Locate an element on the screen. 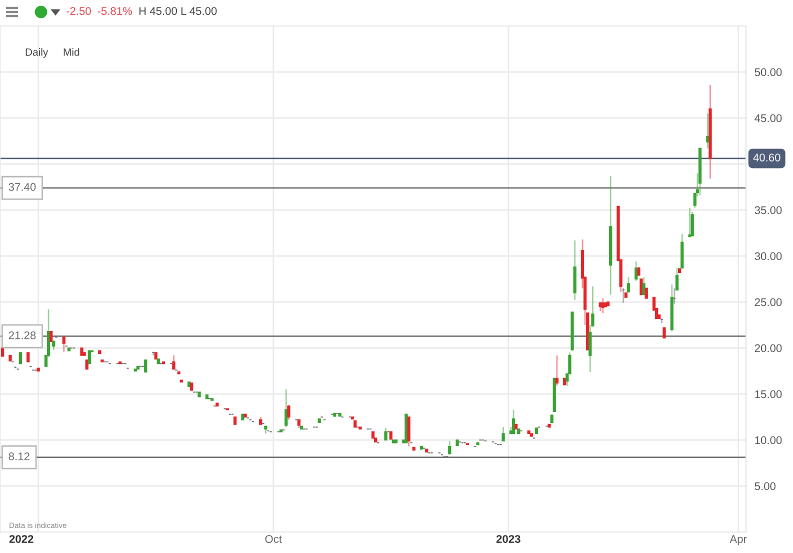 The height and width of the screenshot is (553, 793). annotation: Mid is located at coordinates (72, 52).